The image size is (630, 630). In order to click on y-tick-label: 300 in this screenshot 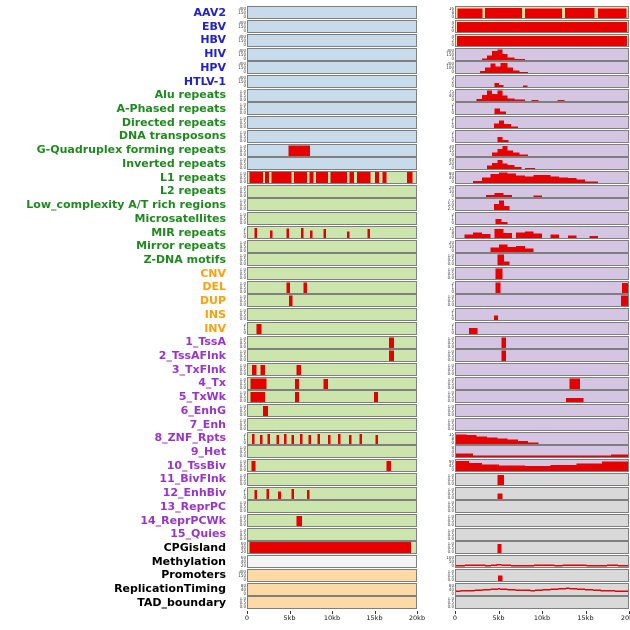, I will do `click(242, 9)`.